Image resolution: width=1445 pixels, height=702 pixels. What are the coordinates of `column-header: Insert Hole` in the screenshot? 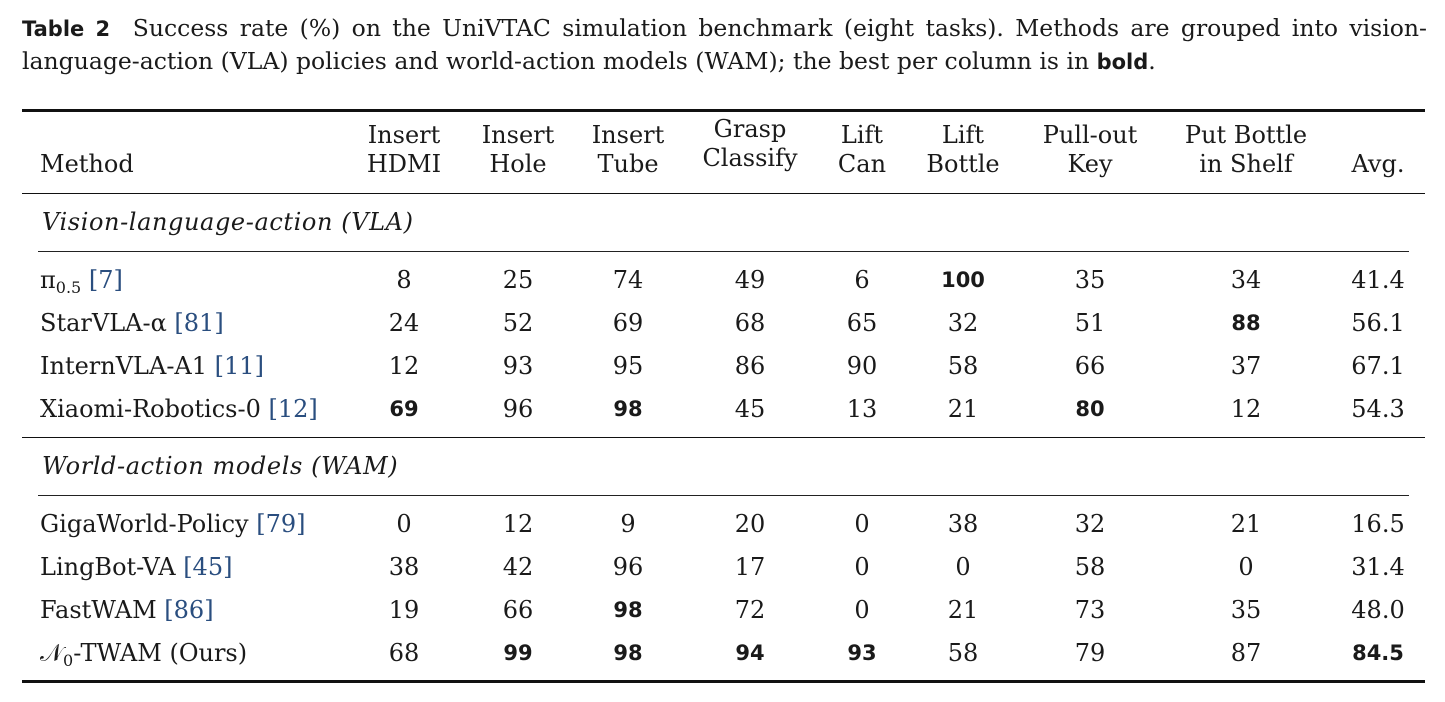 It's located at (518, 150).